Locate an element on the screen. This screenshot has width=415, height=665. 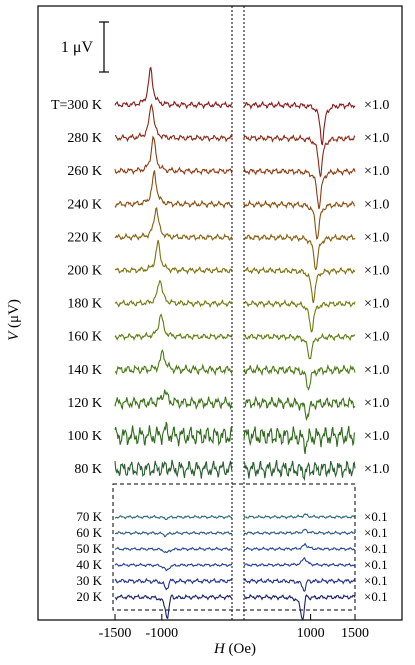
multiplier-label-180K: ×1.0 is located at coordinates (376, 304).